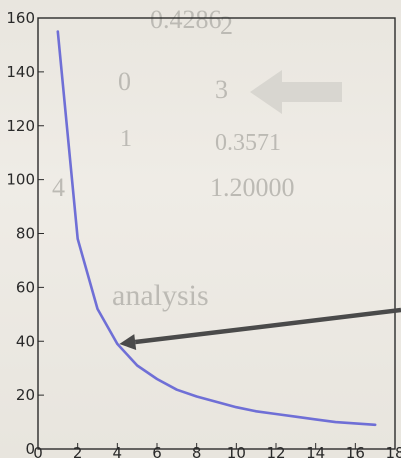 This screenshot has width=401, height=458. What do you see at coordinates (157, 451) in the screenshot?
I see `x-tick-label: 6` at bounding box center [157, 451].